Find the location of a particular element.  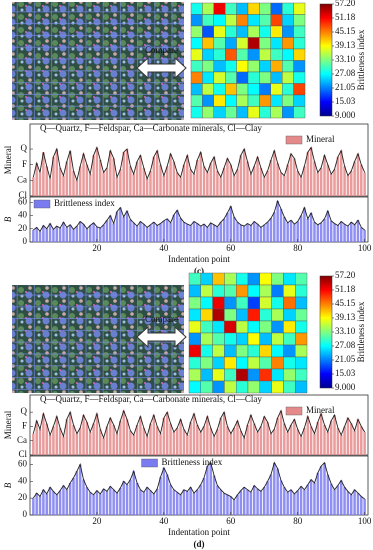

y-tick-label: 60 is located at coordinates (23, 463).